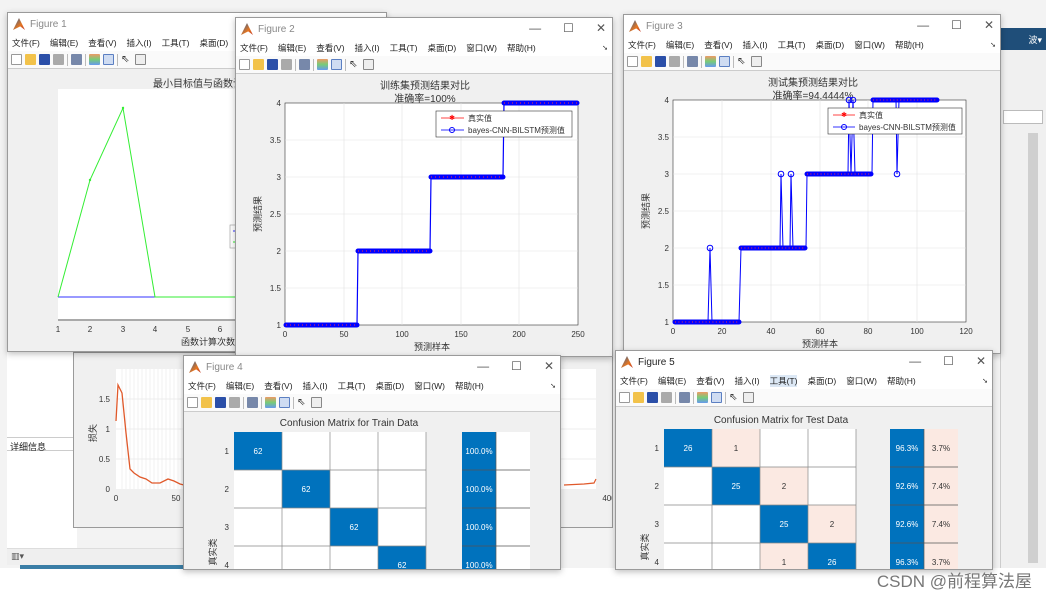  Describe the element at coordinates (424, 29) in the screenshot. I see `title-bar: Figure 2 — ☐ ✕` at that location.